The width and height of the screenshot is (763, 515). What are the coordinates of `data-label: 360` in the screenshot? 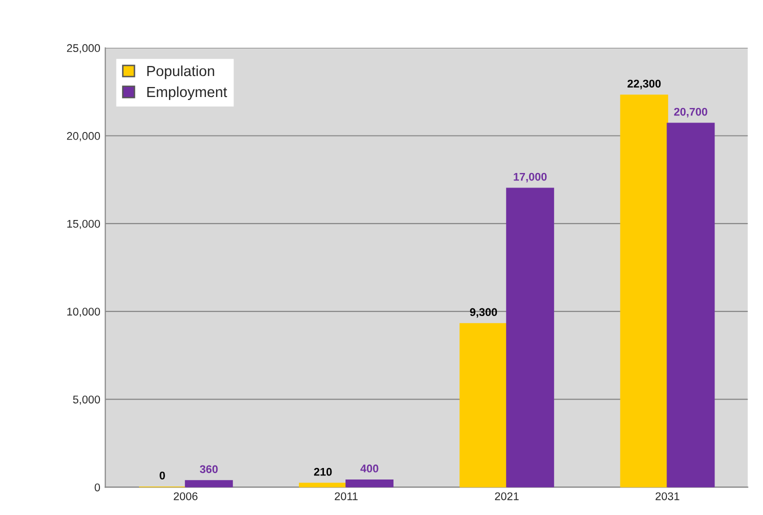 It's located at (209, 469).